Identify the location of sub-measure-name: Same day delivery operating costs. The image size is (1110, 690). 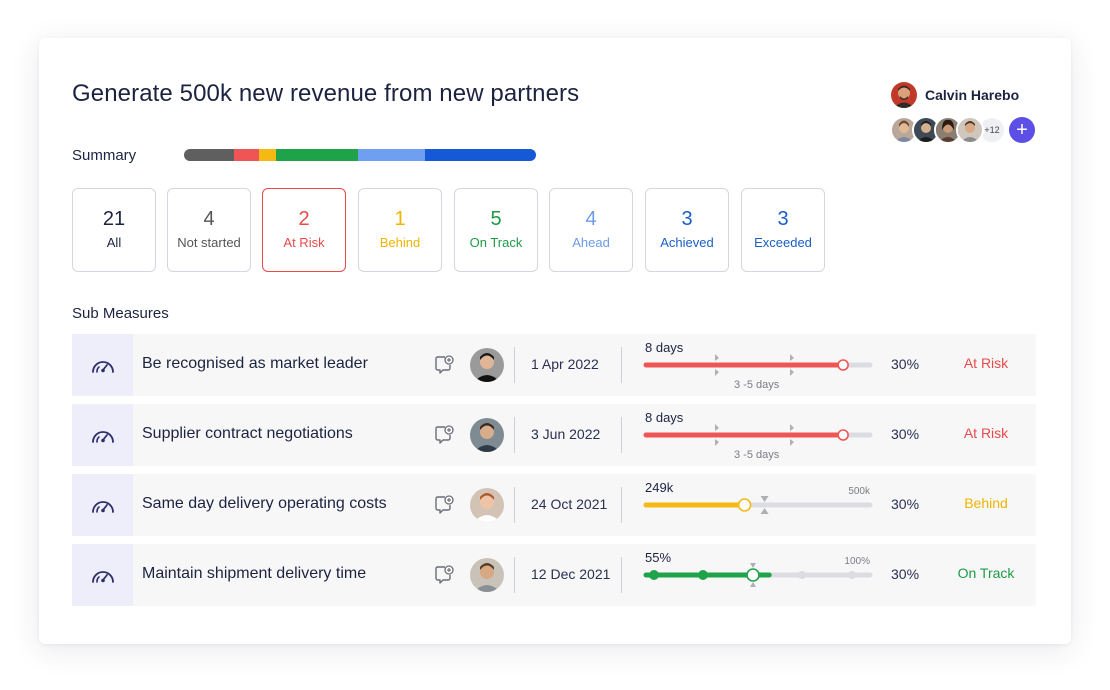
(264, 503).